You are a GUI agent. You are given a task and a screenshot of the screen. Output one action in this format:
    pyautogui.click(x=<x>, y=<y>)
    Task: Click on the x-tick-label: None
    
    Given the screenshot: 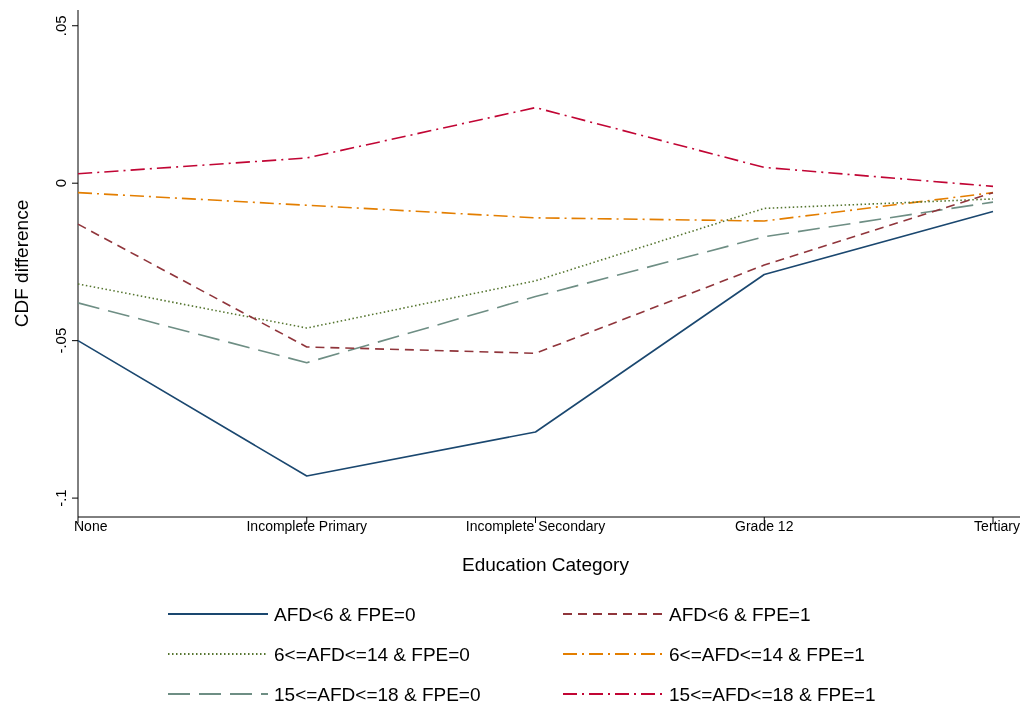 What is the action you would take?
    pyautogui.click(x=91, y=526)
    